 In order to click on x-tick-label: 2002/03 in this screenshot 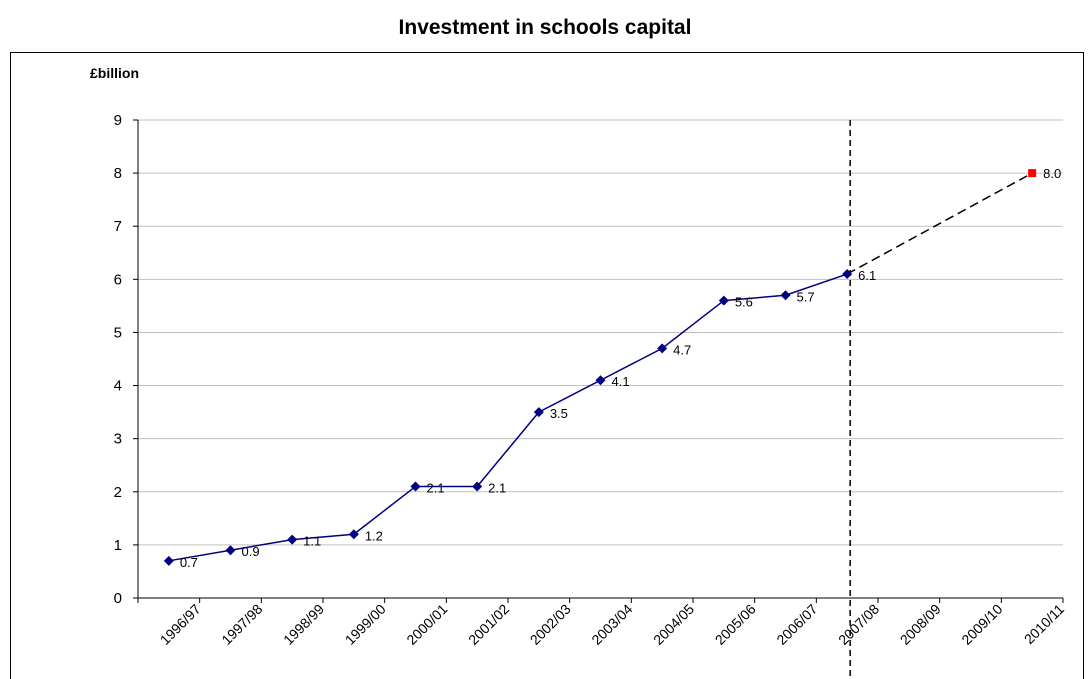, I will do `click(550, 624)`.